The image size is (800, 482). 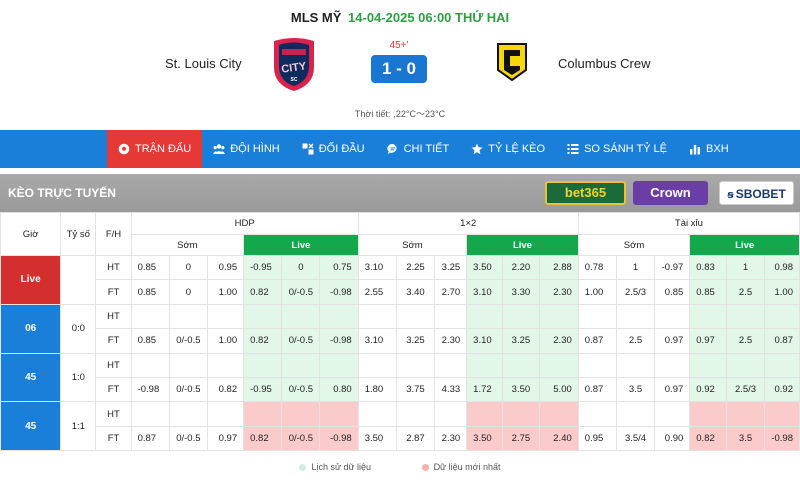 What do you see at coordinates (781, 341) in the screenshot?
I see `odds-cell-ou-l: 0.87` at bounding box center [781, 341].